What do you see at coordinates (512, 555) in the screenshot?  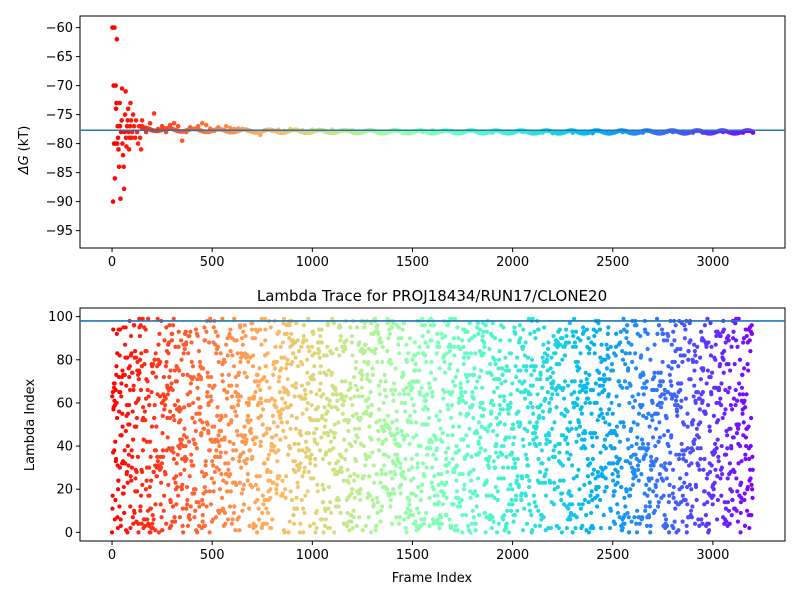 I see `x-tick-label: 2000` at bounding box center [512, 555].